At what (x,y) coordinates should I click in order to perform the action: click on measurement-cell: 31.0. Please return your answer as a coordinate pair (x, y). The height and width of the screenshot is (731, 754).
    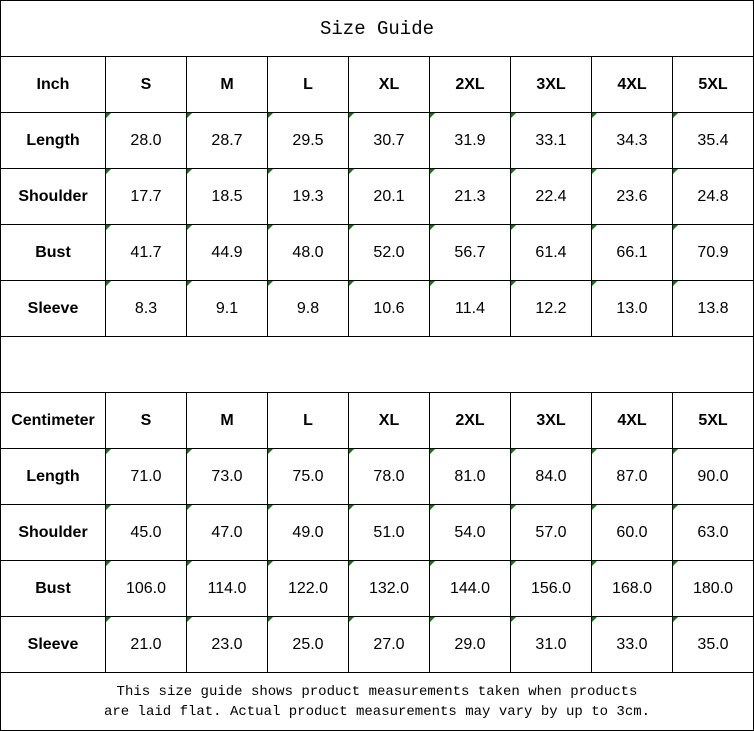
    Looking at the image, I should click on (551, 644).